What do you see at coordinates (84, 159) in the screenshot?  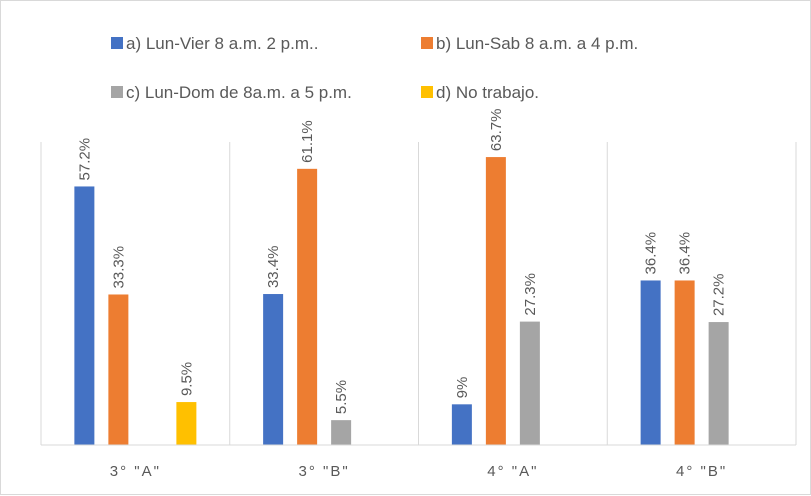 I see `data-label: 57.2%` at bounding box center [84, 159].